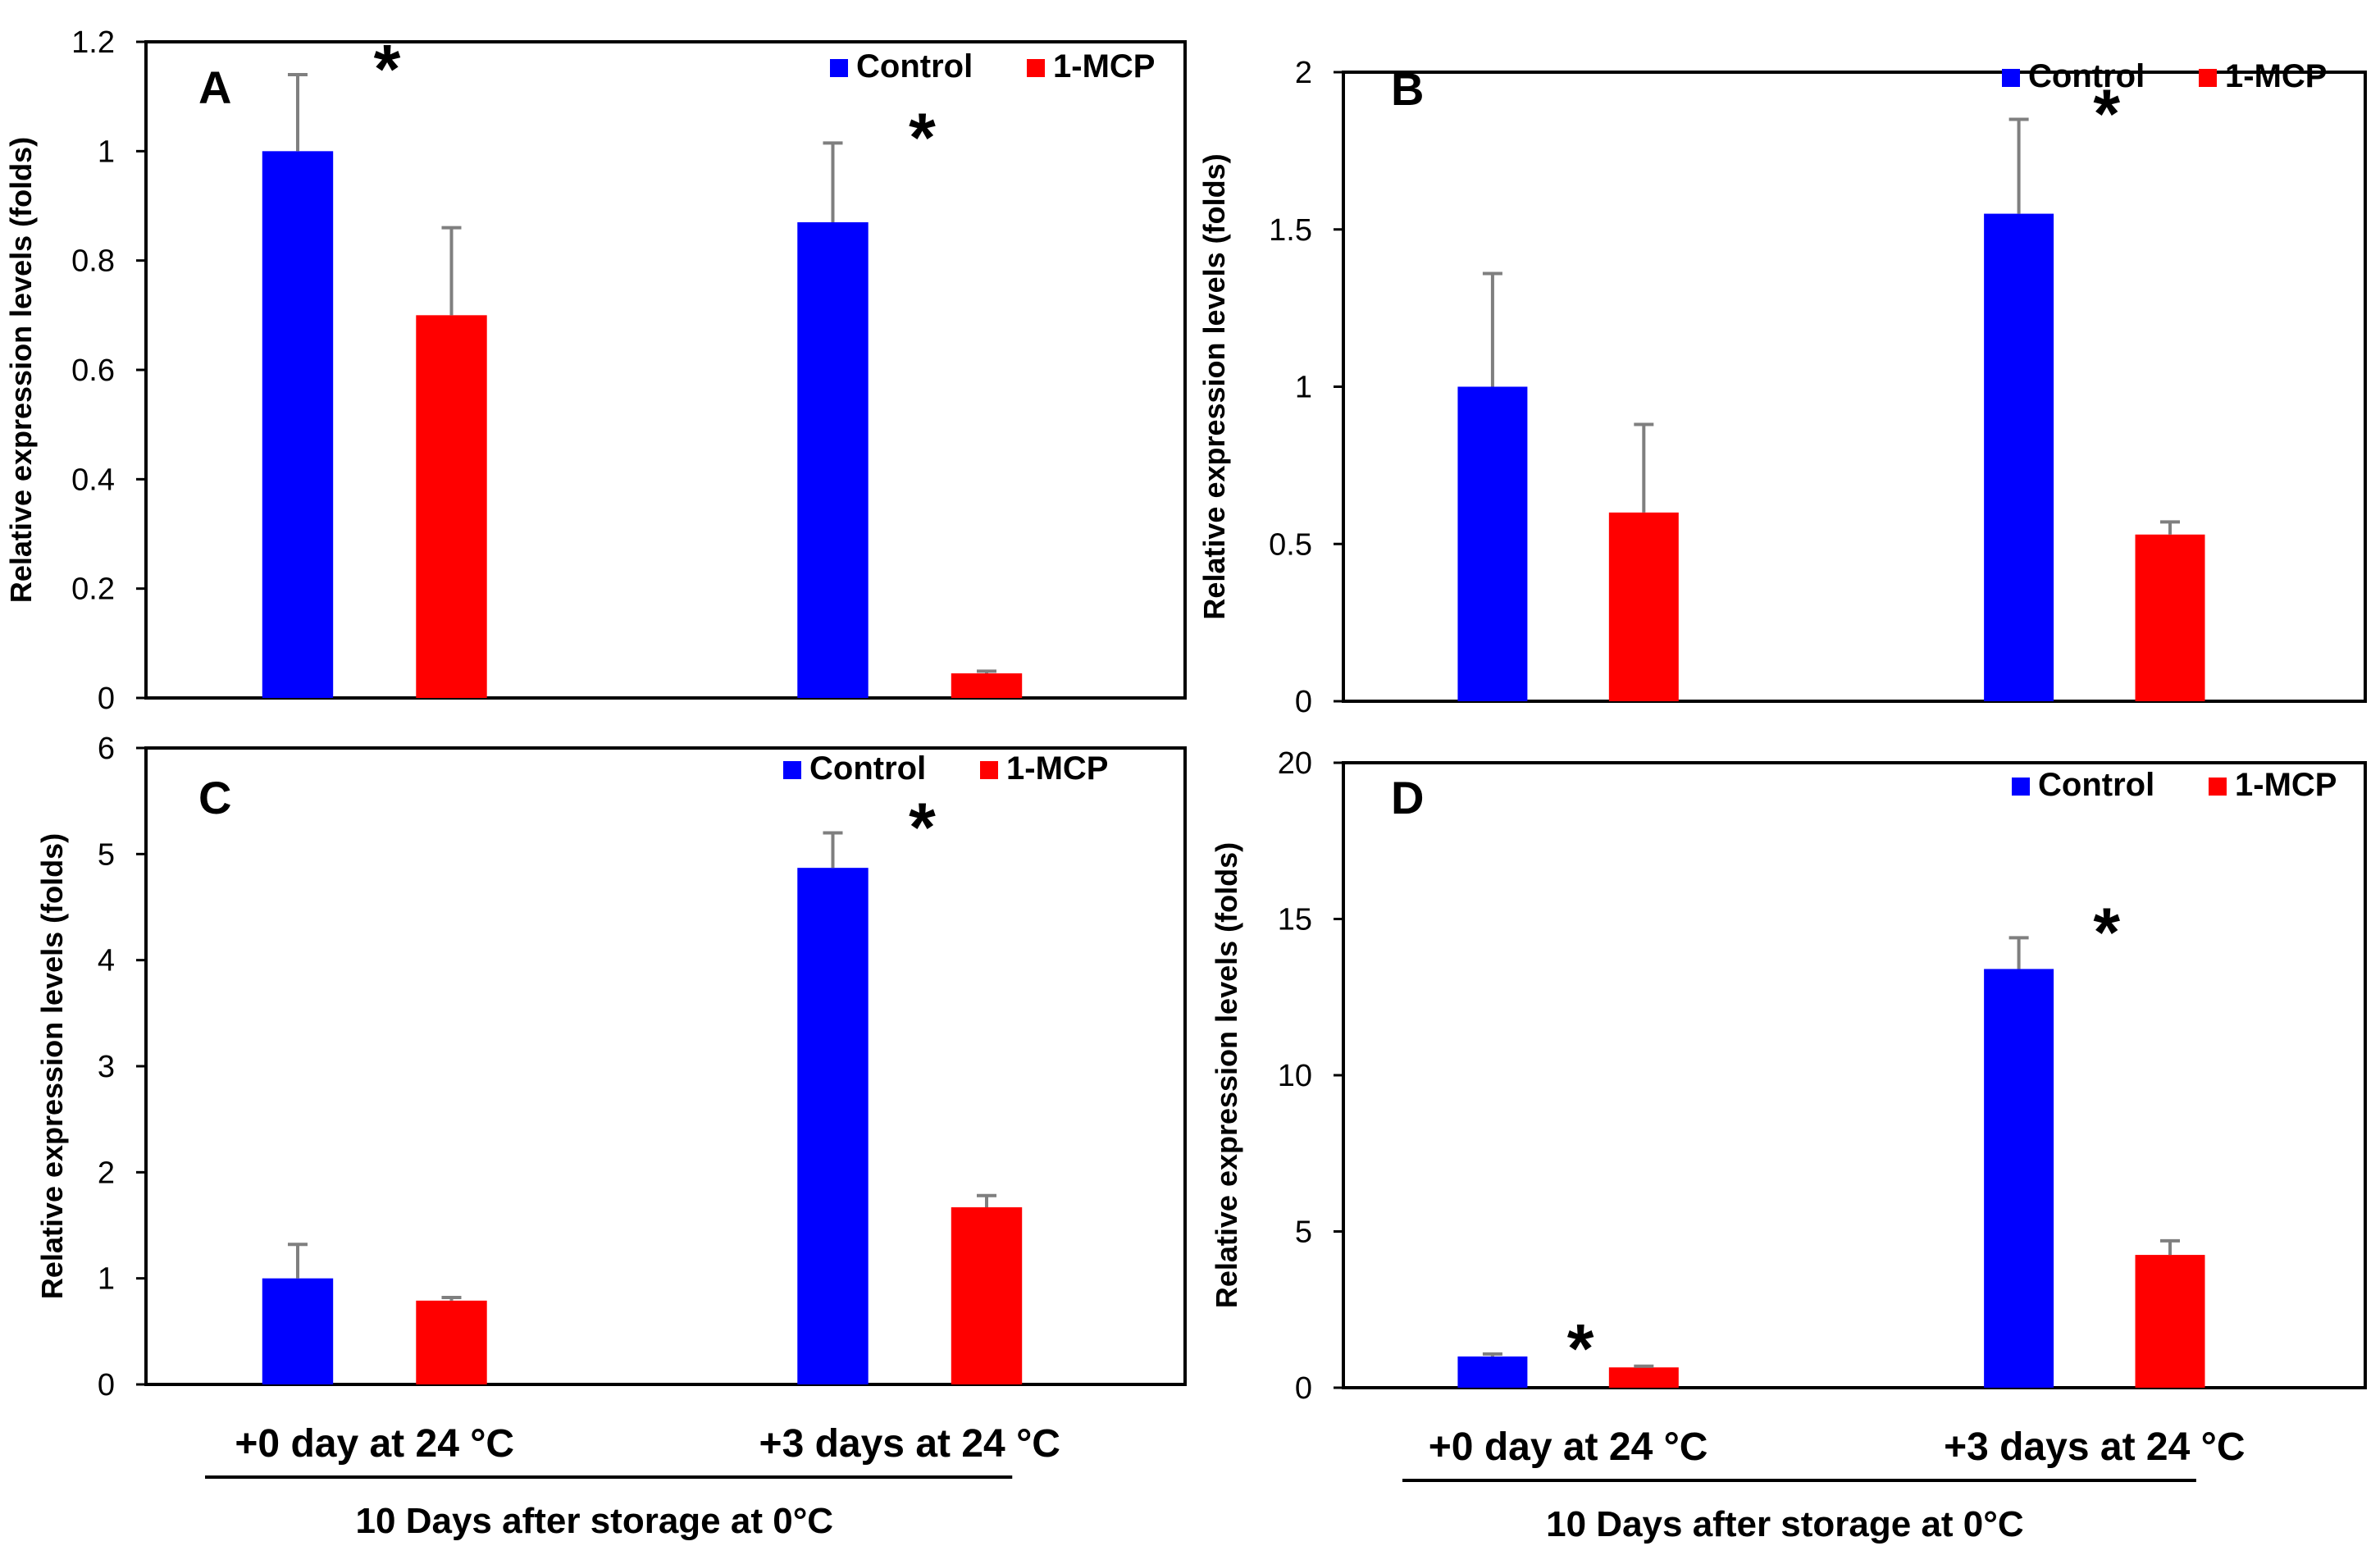  What do you see at coordinates (93, 261) in the screenshot?
I see `y-tick-label: 0.8` at bounding box center [93, 261].